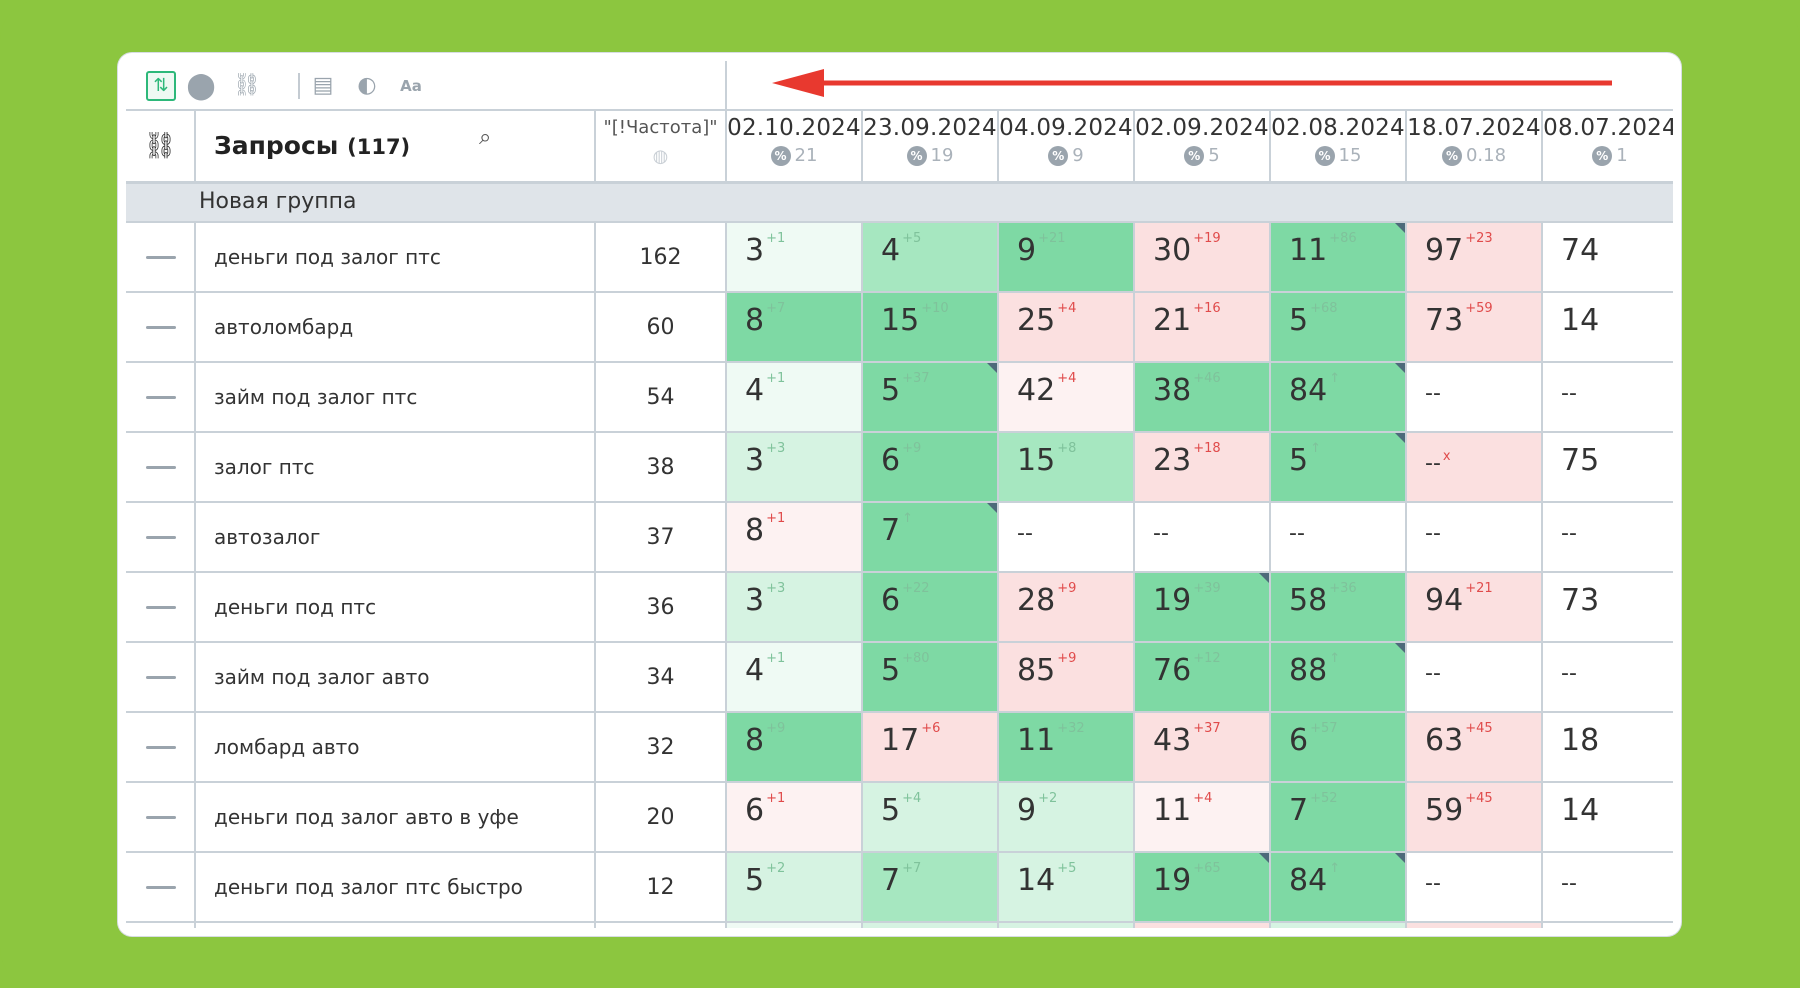 This screenshot has width=1800, height=988. What do you see at coordinates (1339, 607) in the screenshot?
I see `position-cell: 58 +36` at bounding box center [1339, 607].